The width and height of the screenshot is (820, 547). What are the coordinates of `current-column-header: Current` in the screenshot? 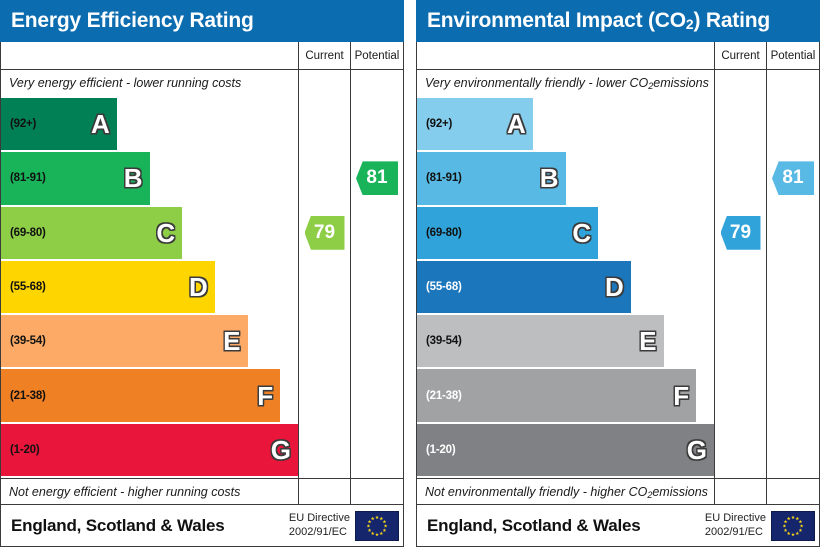 It's located at (740, 56).